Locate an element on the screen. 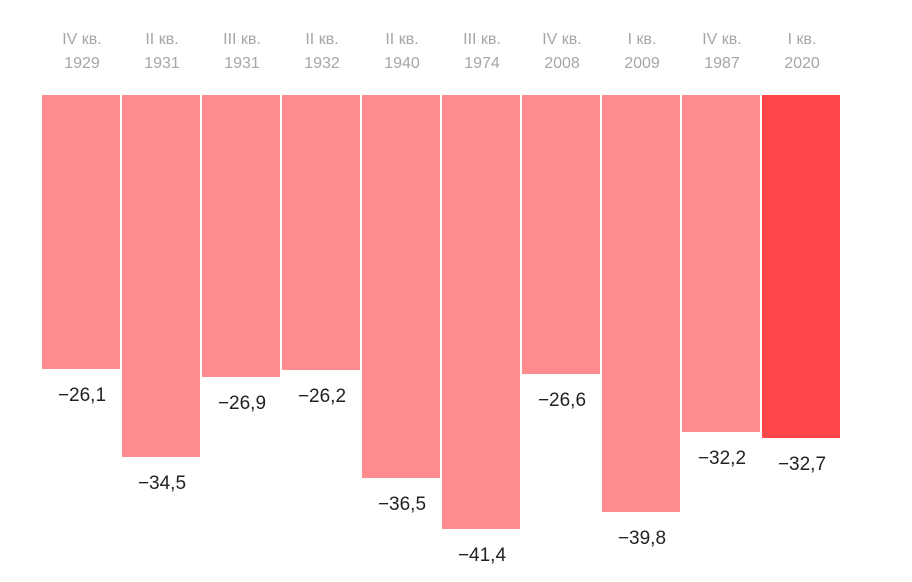 This screenshot has width=912, height=582. bar-group: IV кв. 2008 −26,6 is located at coordinates (562, 291).